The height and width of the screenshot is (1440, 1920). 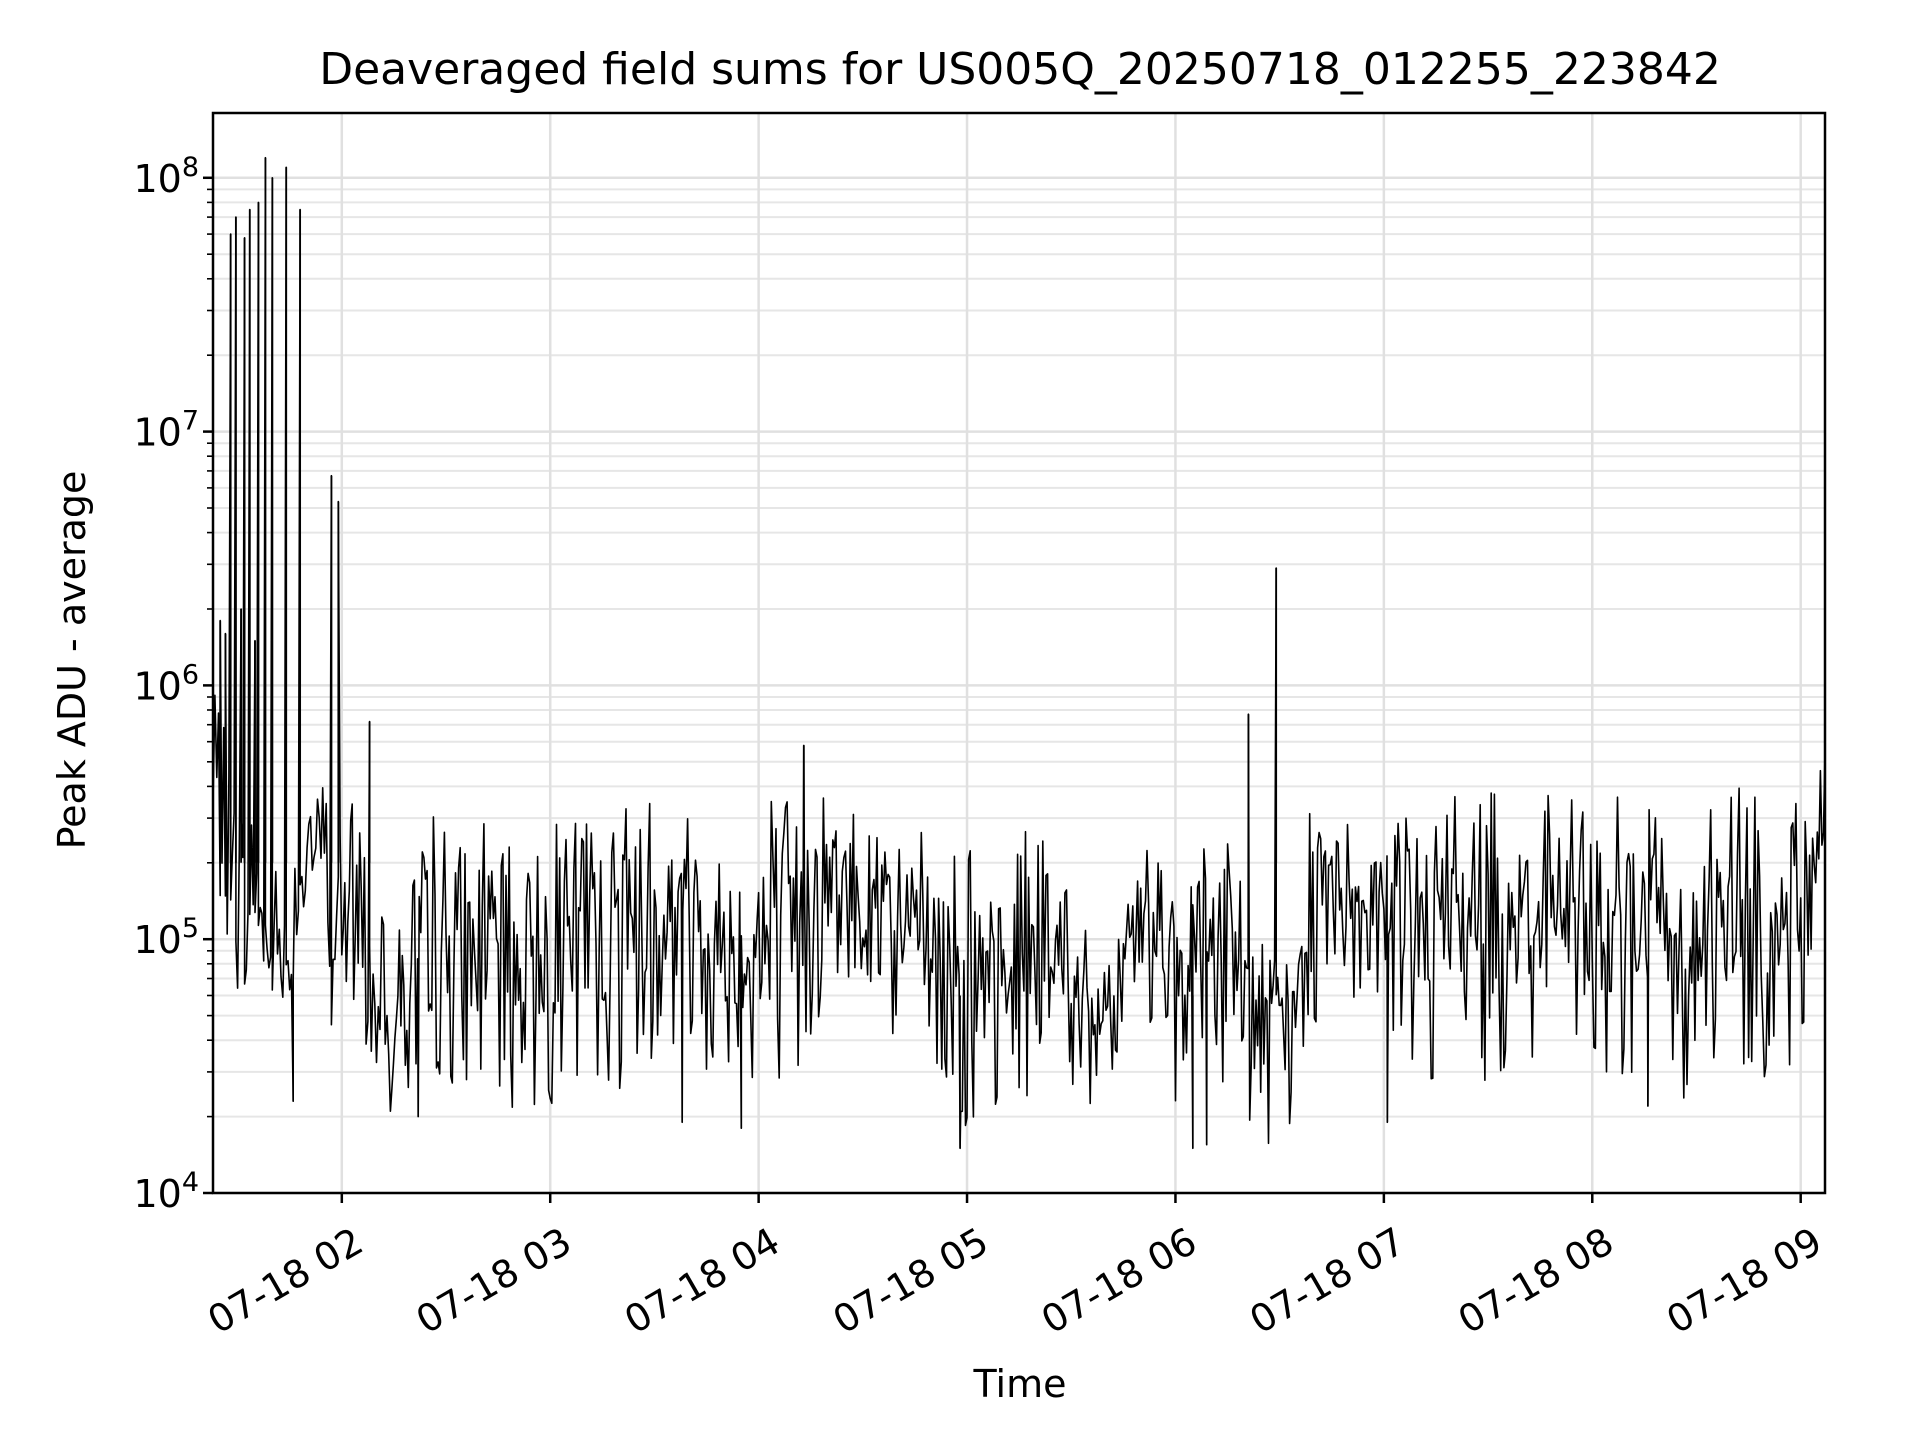 What do you see at coordinates (166, 176) in the screenshot?
I see `y-tick-label: 108` at bounding box center [166, 176].